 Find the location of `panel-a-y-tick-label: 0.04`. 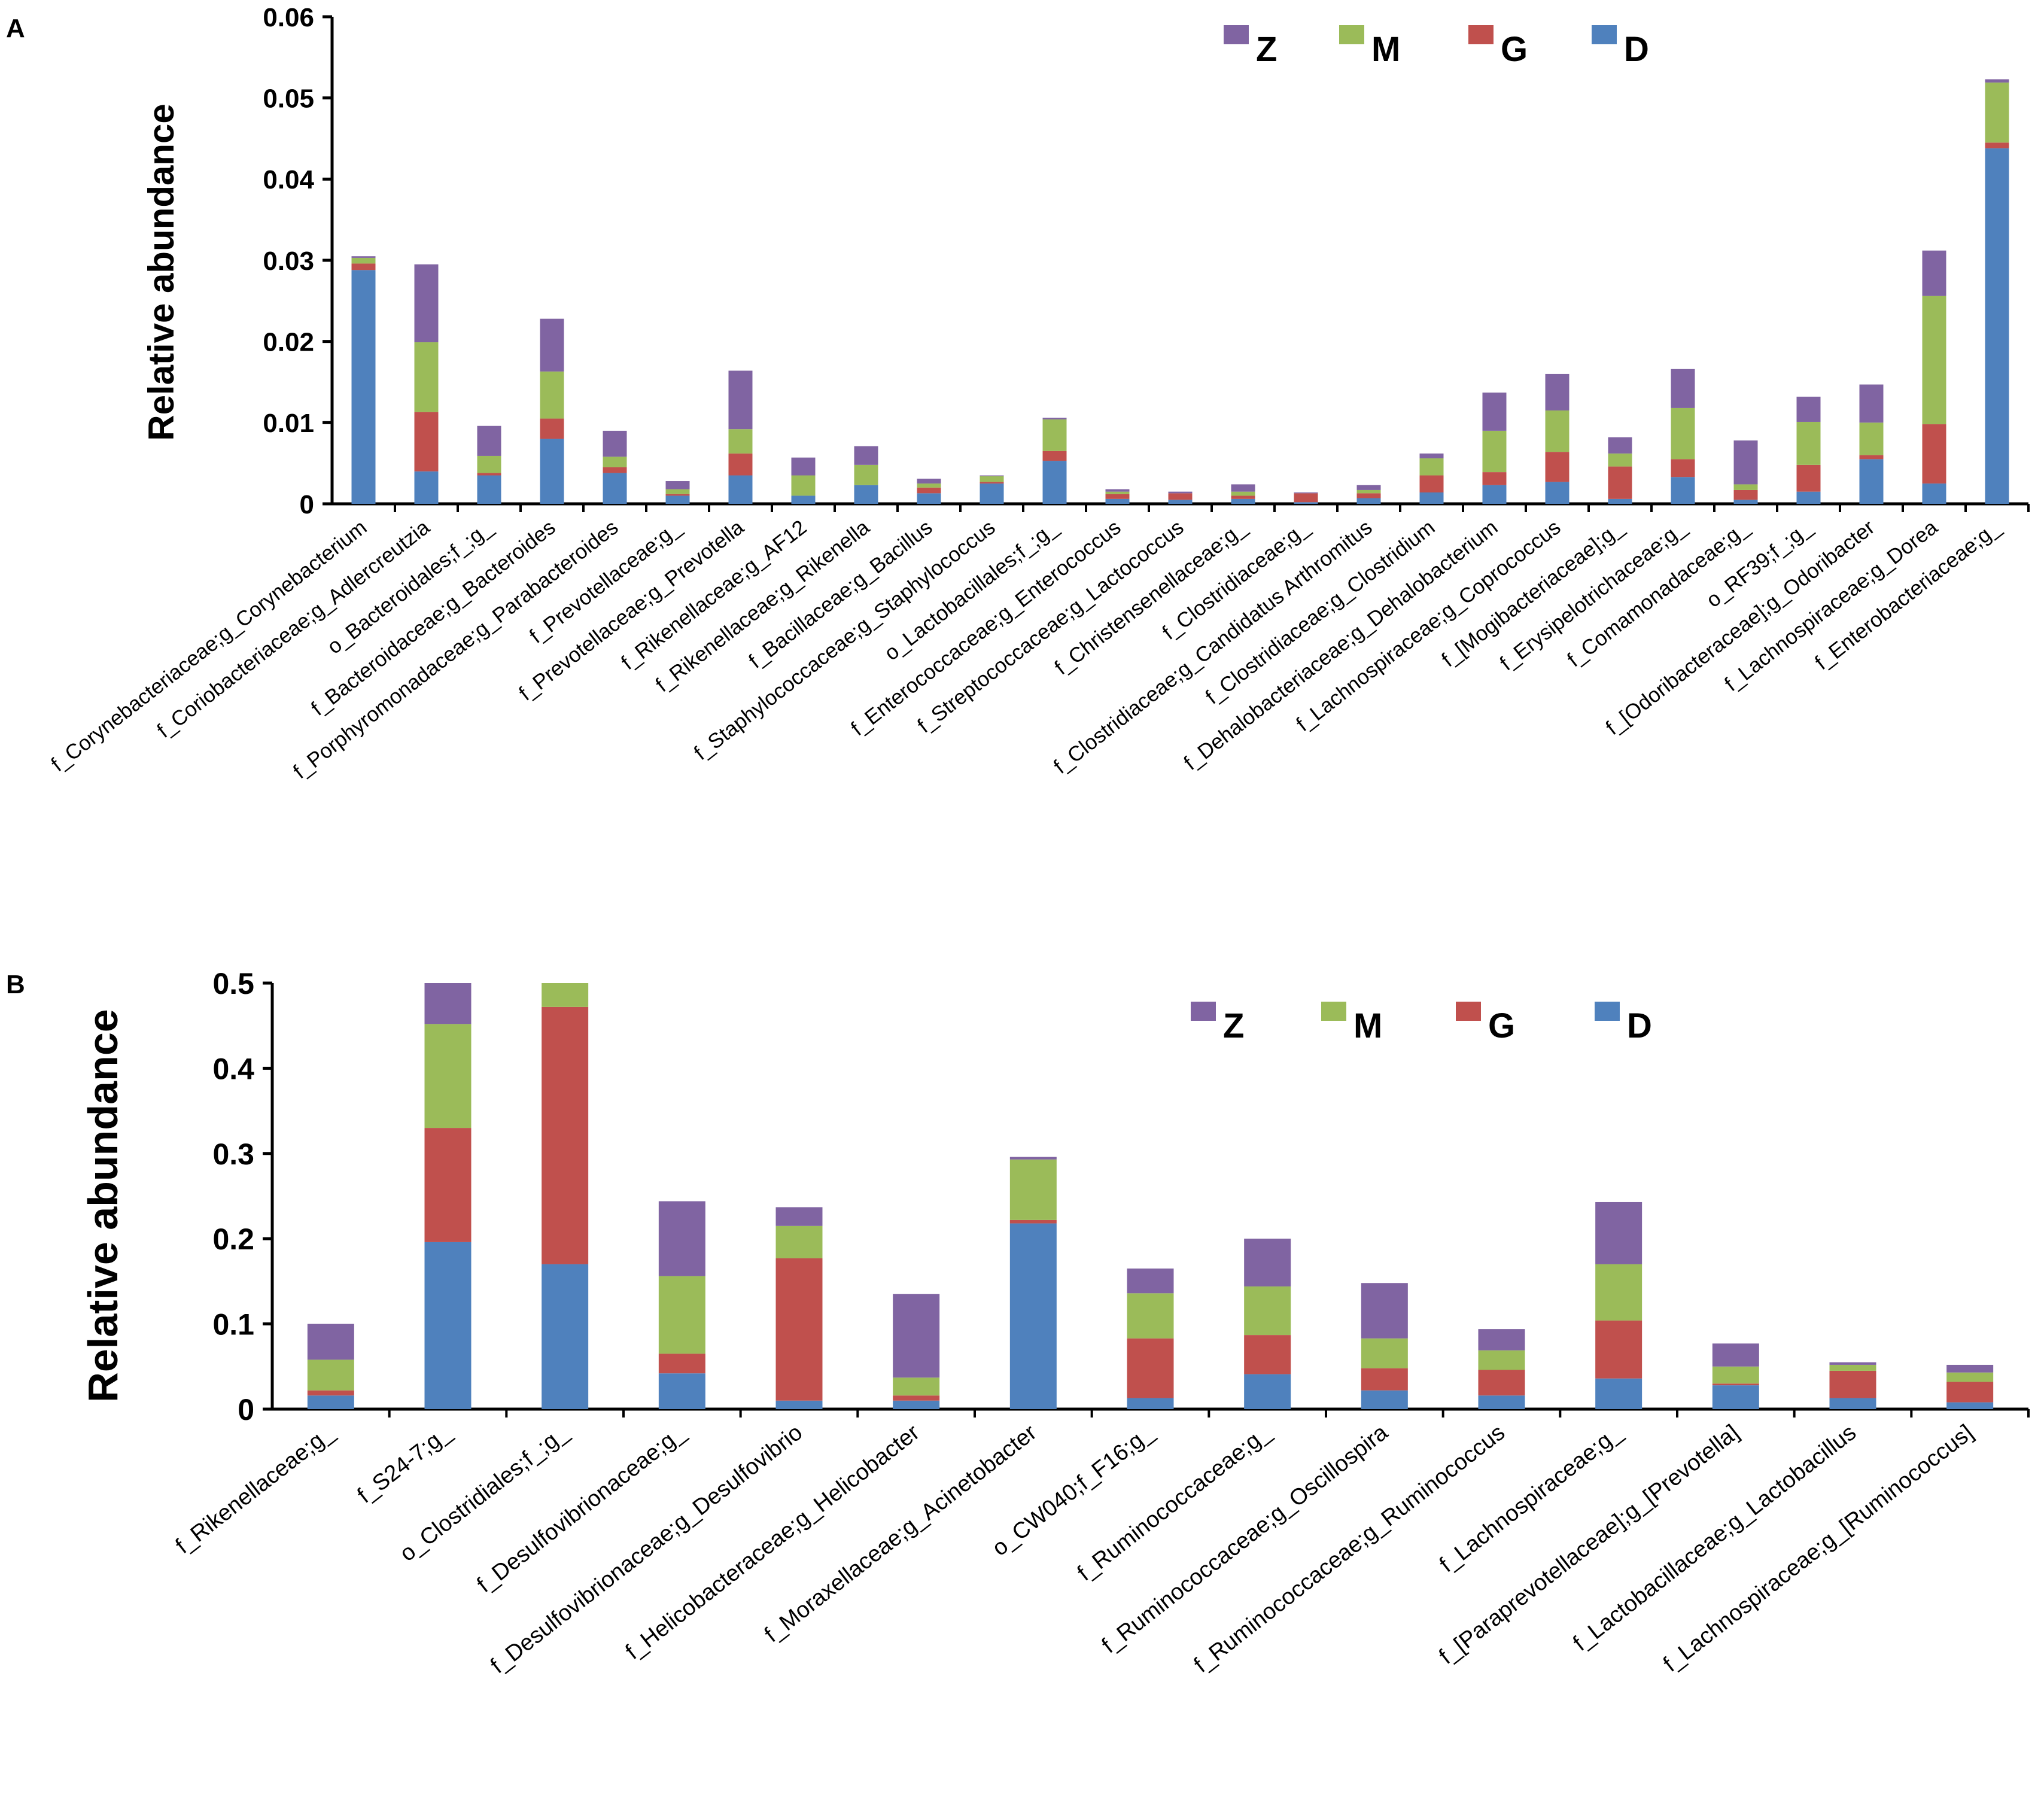

panel-a-y-tick-label: 0.04 is located at coordinates (288, 179).